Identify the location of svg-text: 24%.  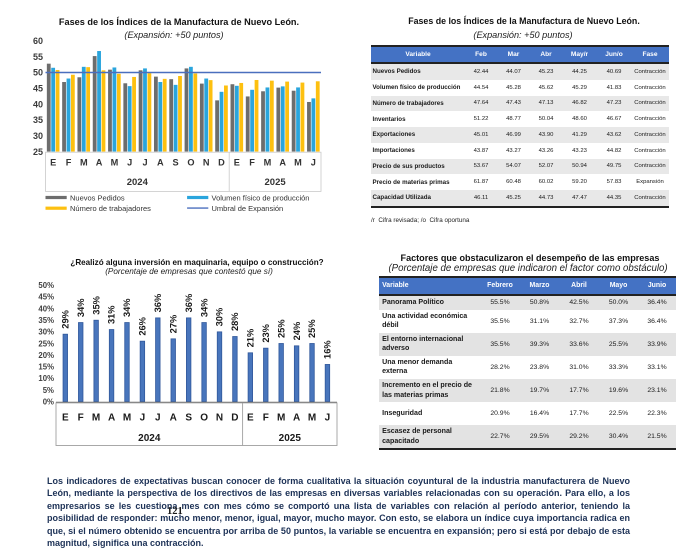
(297, 330).